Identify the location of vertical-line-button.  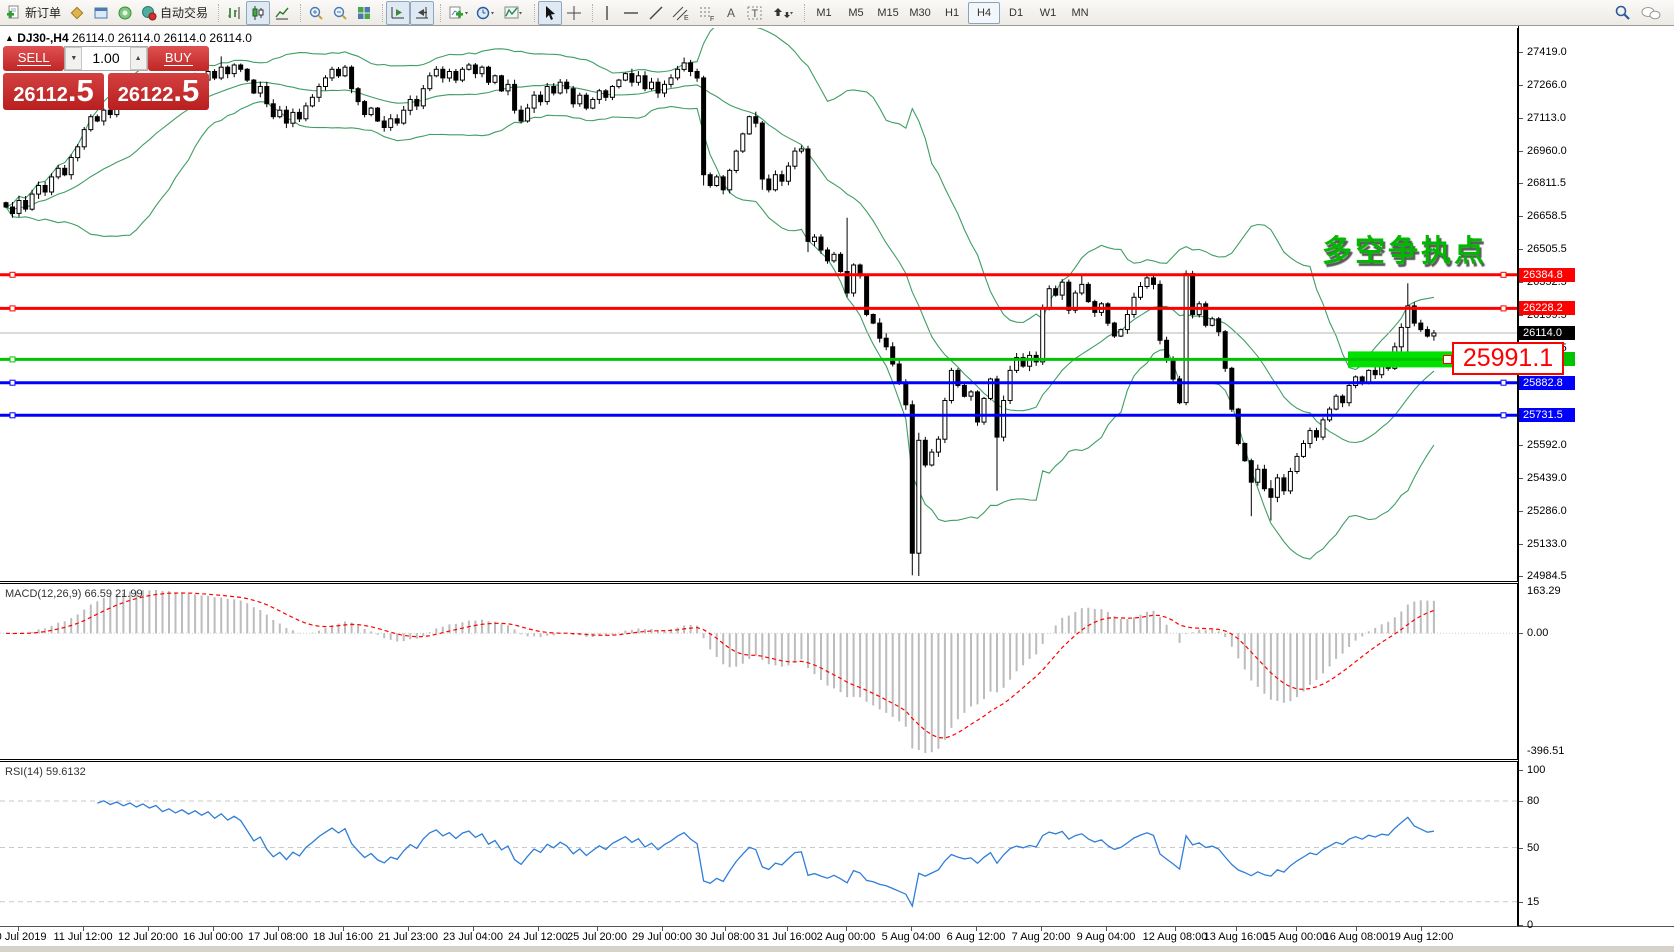
(607, 13).